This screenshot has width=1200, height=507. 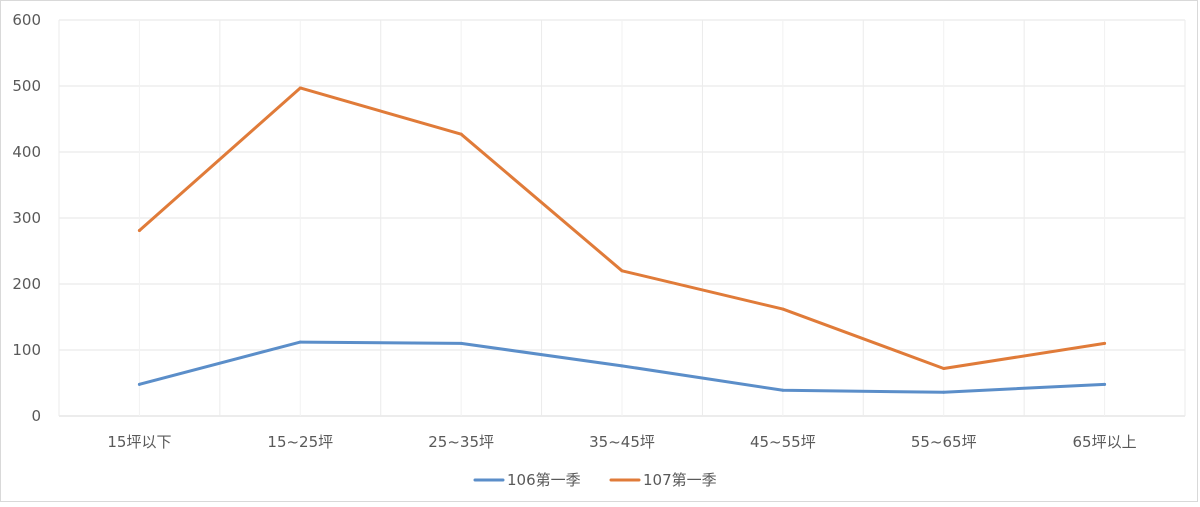 I want to click on y-axis-ticks: 0 100 200 300 400 500 600, so click(x=26, y=218).